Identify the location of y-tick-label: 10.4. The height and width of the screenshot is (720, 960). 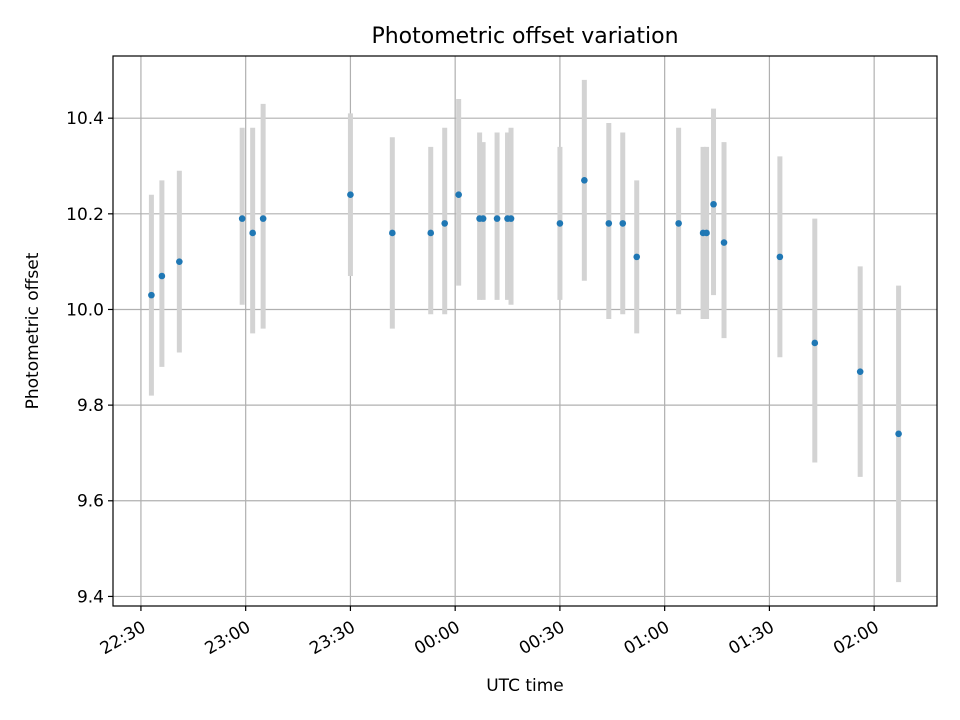
(85, 119).